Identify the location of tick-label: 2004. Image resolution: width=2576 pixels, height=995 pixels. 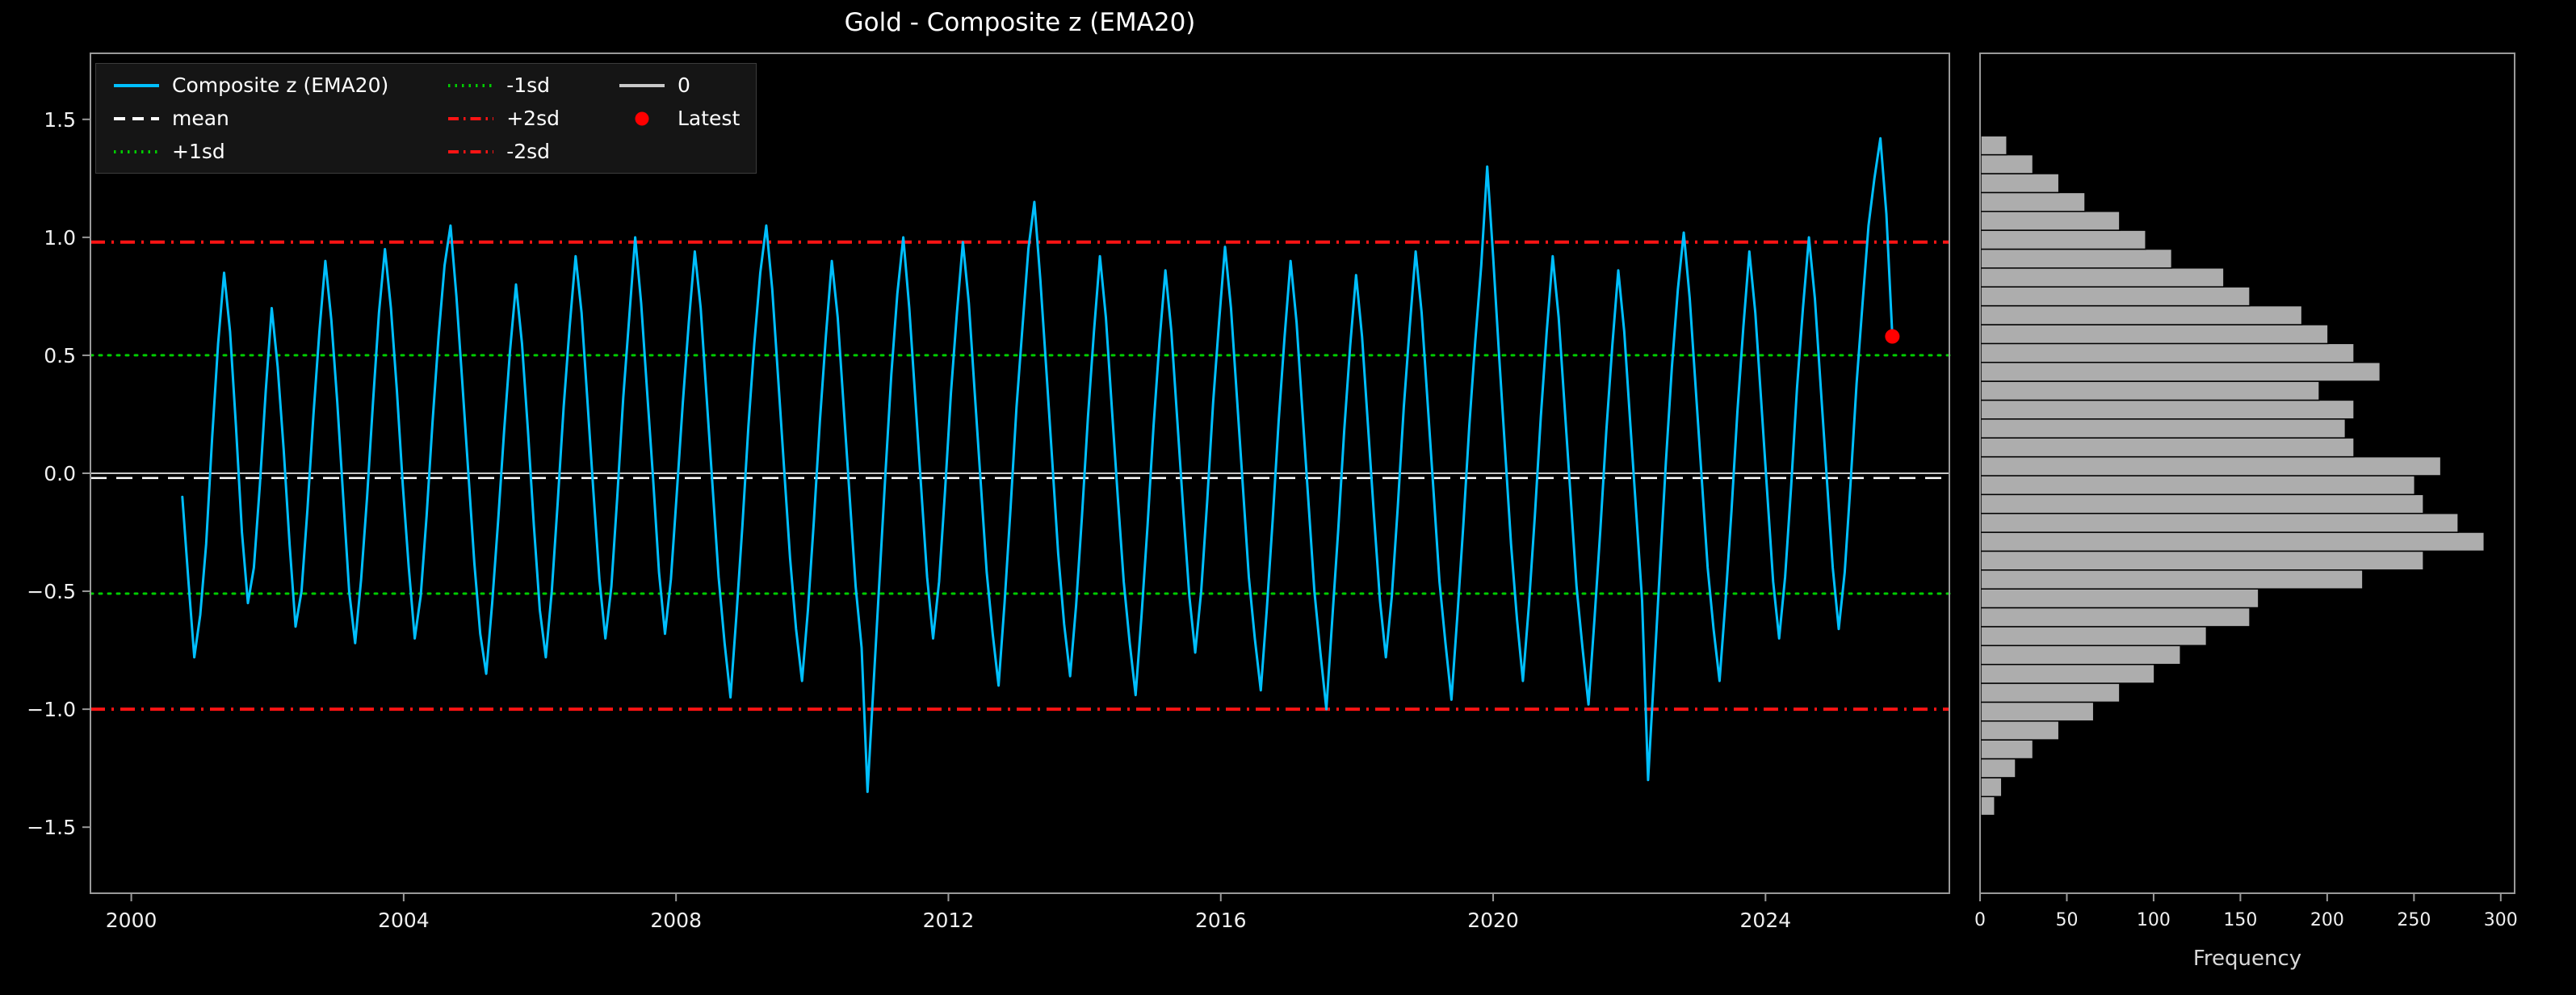
(404, 920).